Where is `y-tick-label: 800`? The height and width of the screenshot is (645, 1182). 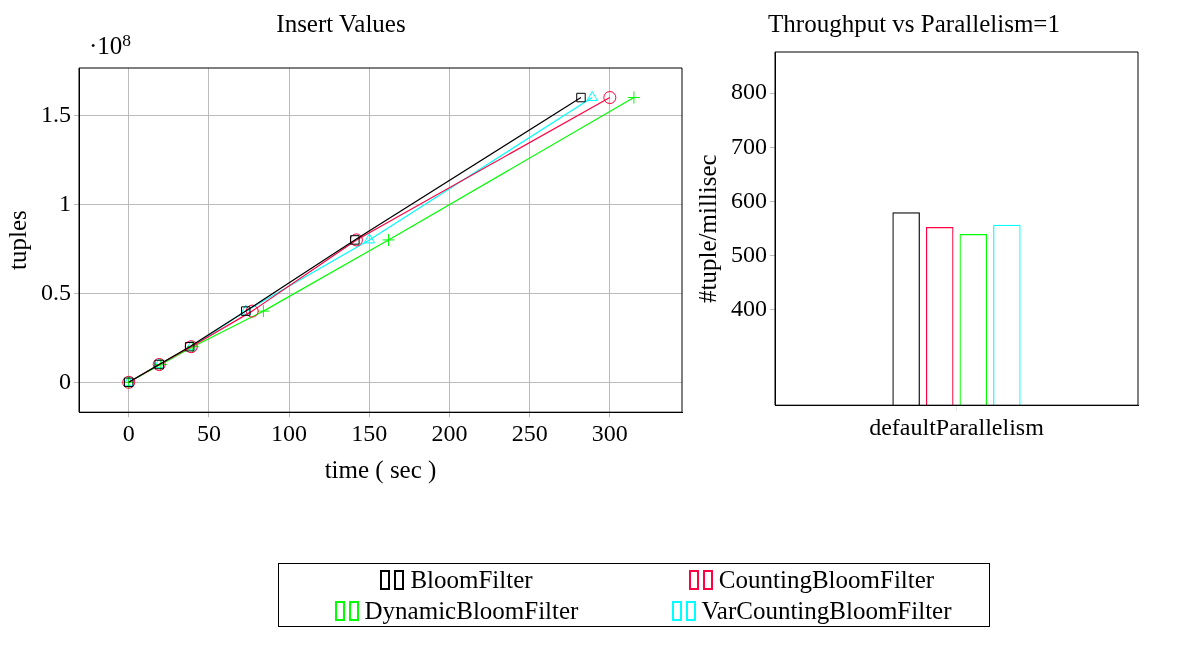 y-tick-label: 800 is located at coordinates (749, 91).